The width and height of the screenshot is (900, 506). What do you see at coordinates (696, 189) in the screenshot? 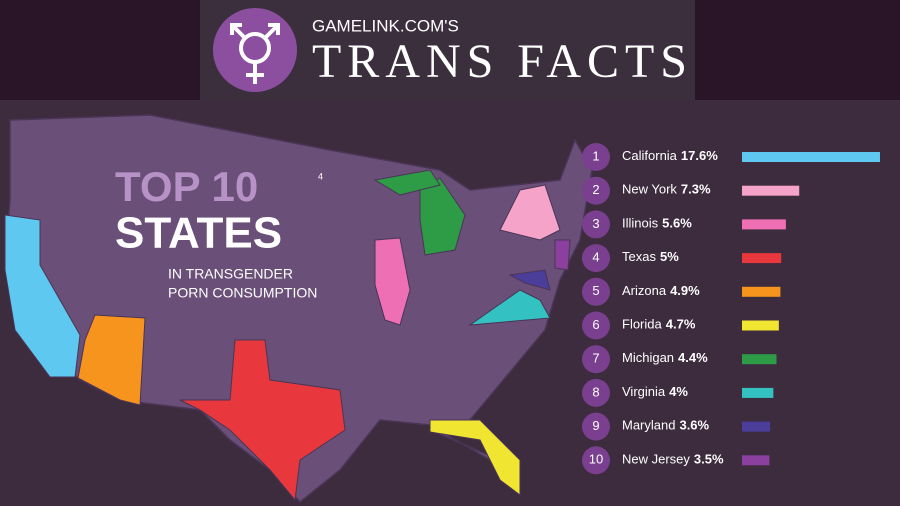
I see `value-label: 7.3%` at bounding box center [696, 189].